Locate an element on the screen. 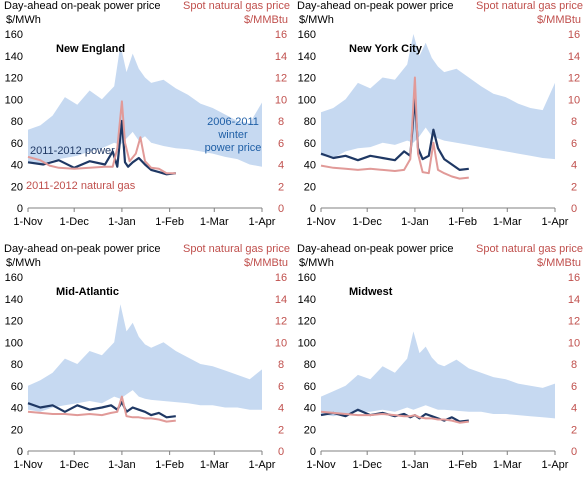  series-line-power is located at coordinates (101, 147).